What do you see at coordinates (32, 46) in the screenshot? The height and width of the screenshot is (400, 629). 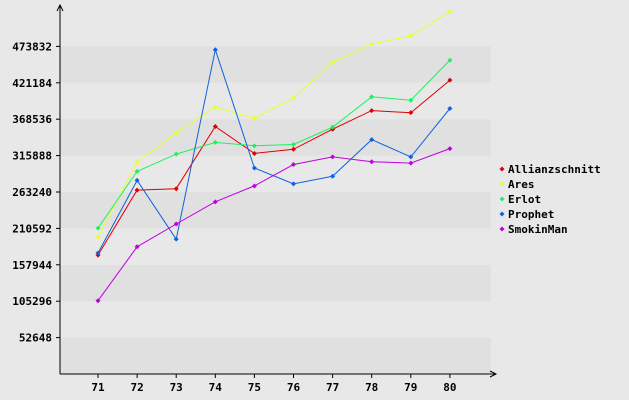 I see `y-tick-label: 473832` at bounding box center [32, 46].